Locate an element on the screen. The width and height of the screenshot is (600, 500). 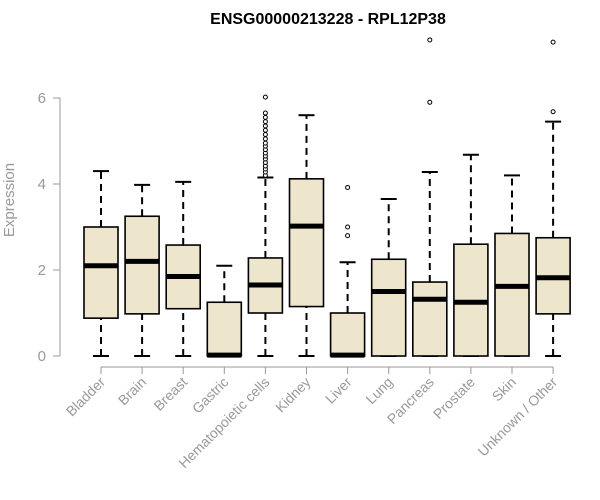
x-tick-label: Bladder is located at coordinates (86, 397).